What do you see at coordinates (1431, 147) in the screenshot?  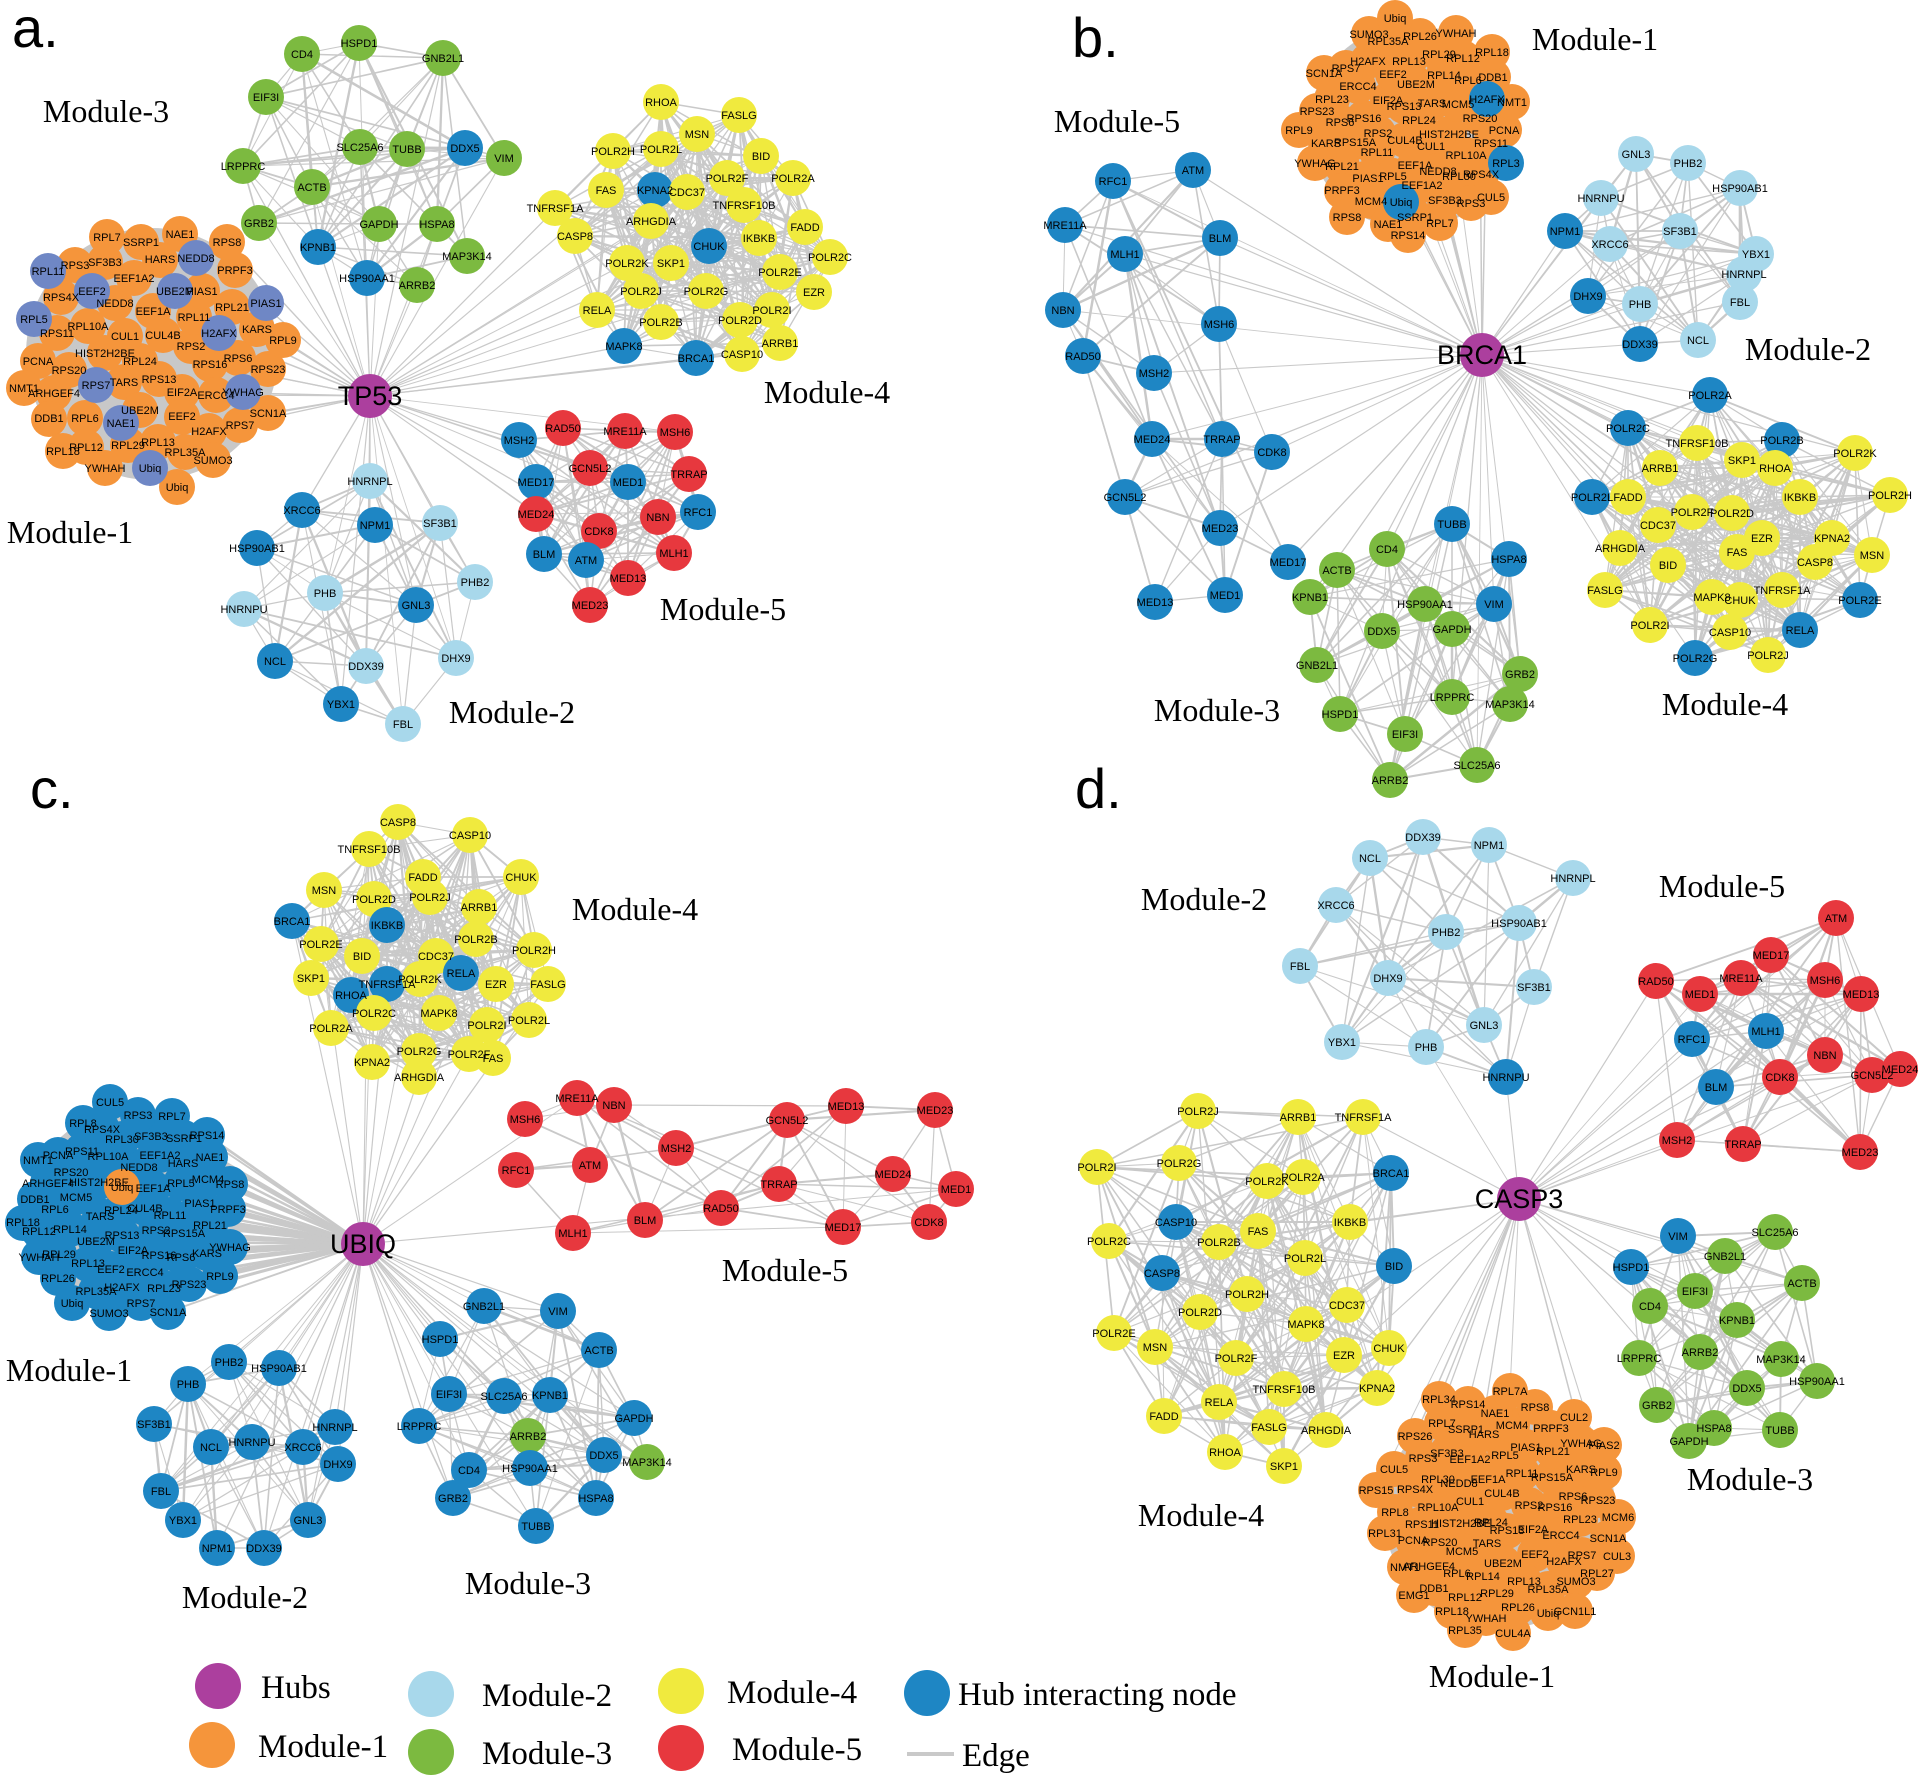 I see `svg-text: CUL1` at bounding box center [1431, 147].